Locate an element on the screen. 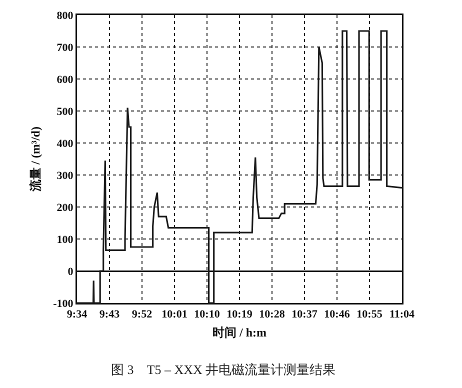 The height and width of the screenshot is (388, 462). y-tick-label: 800 is located at coordinates (65, 16).